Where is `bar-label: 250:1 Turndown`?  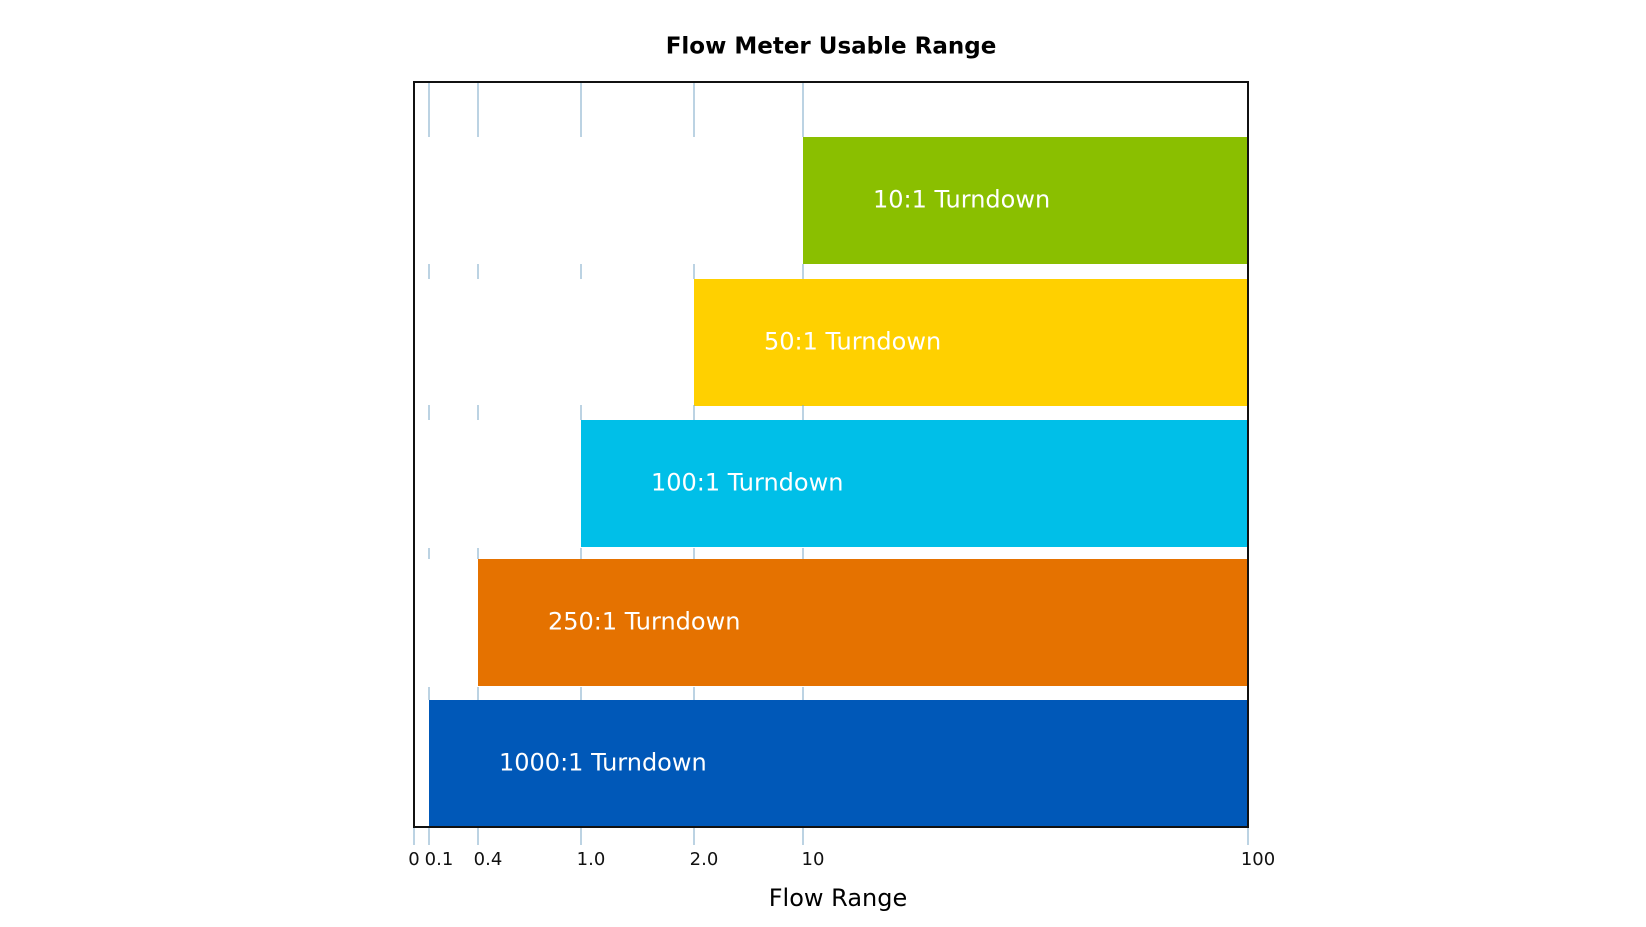 bar-label: 250:1 Turndown is located at coordinates (644, 622).